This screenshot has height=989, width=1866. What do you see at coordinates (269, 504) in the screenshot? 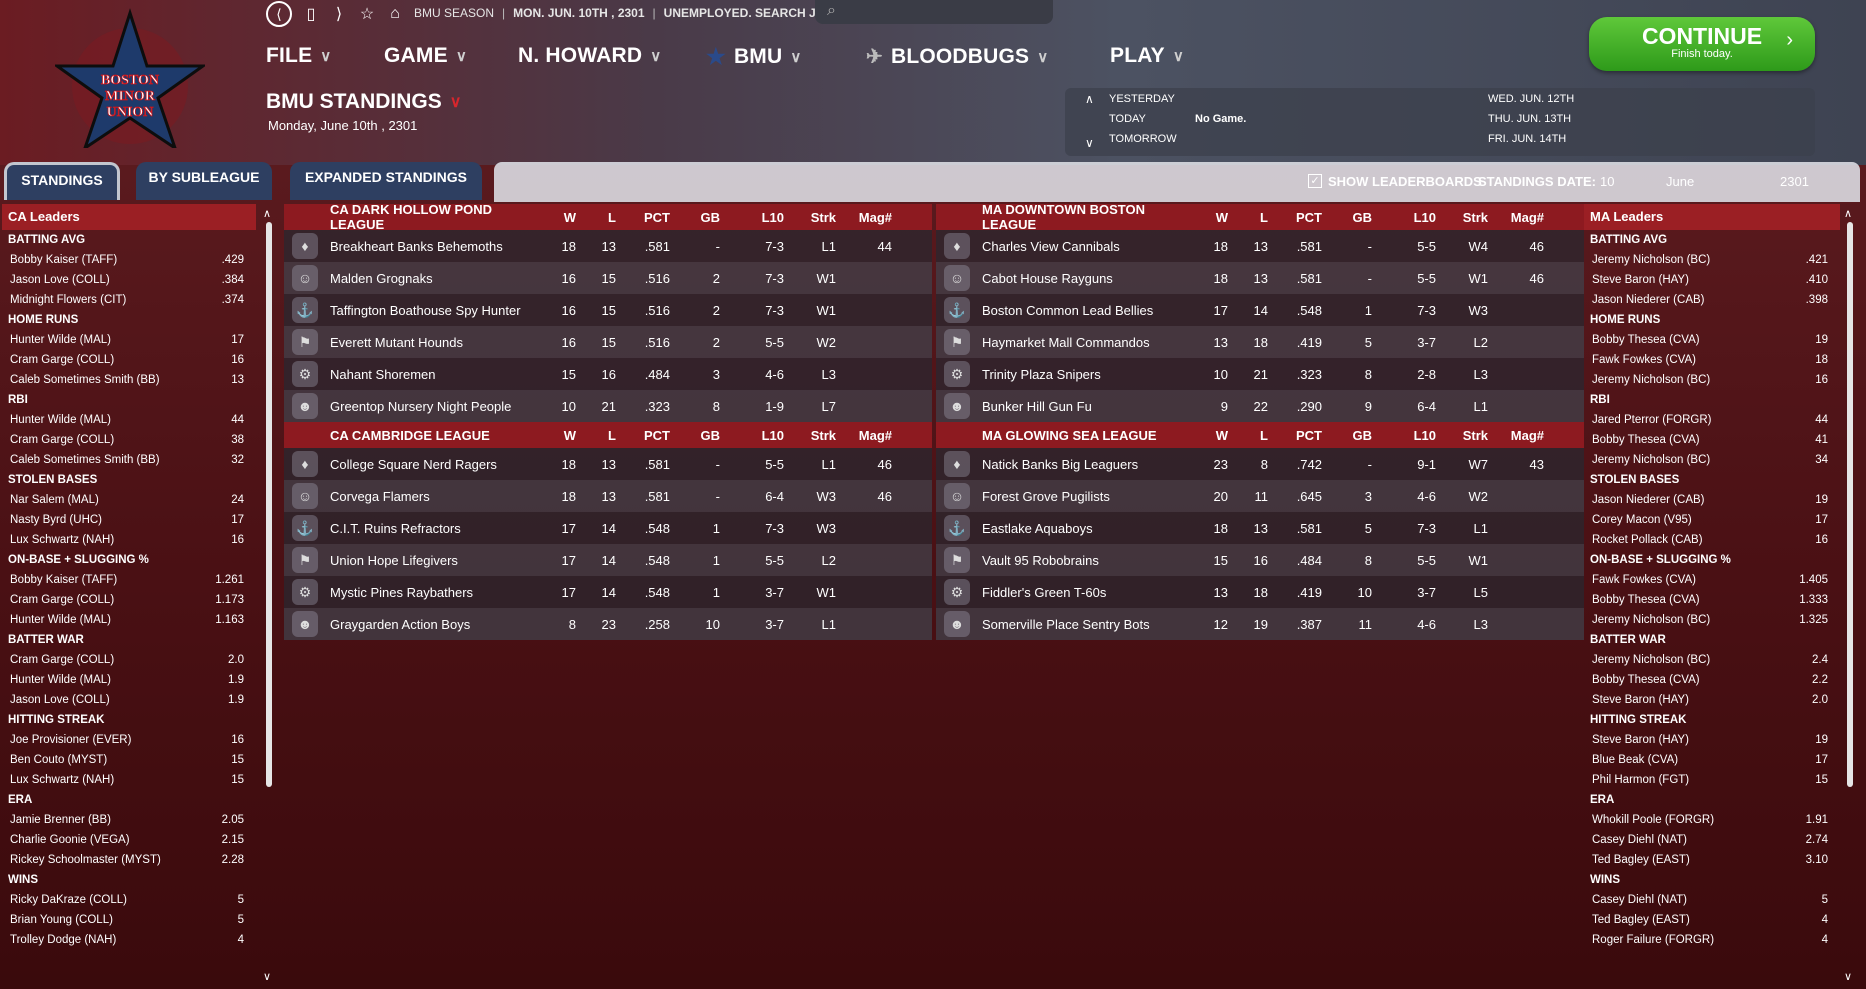
I see `ca-leaders-scrollbar` at bounding box center [269, 504].